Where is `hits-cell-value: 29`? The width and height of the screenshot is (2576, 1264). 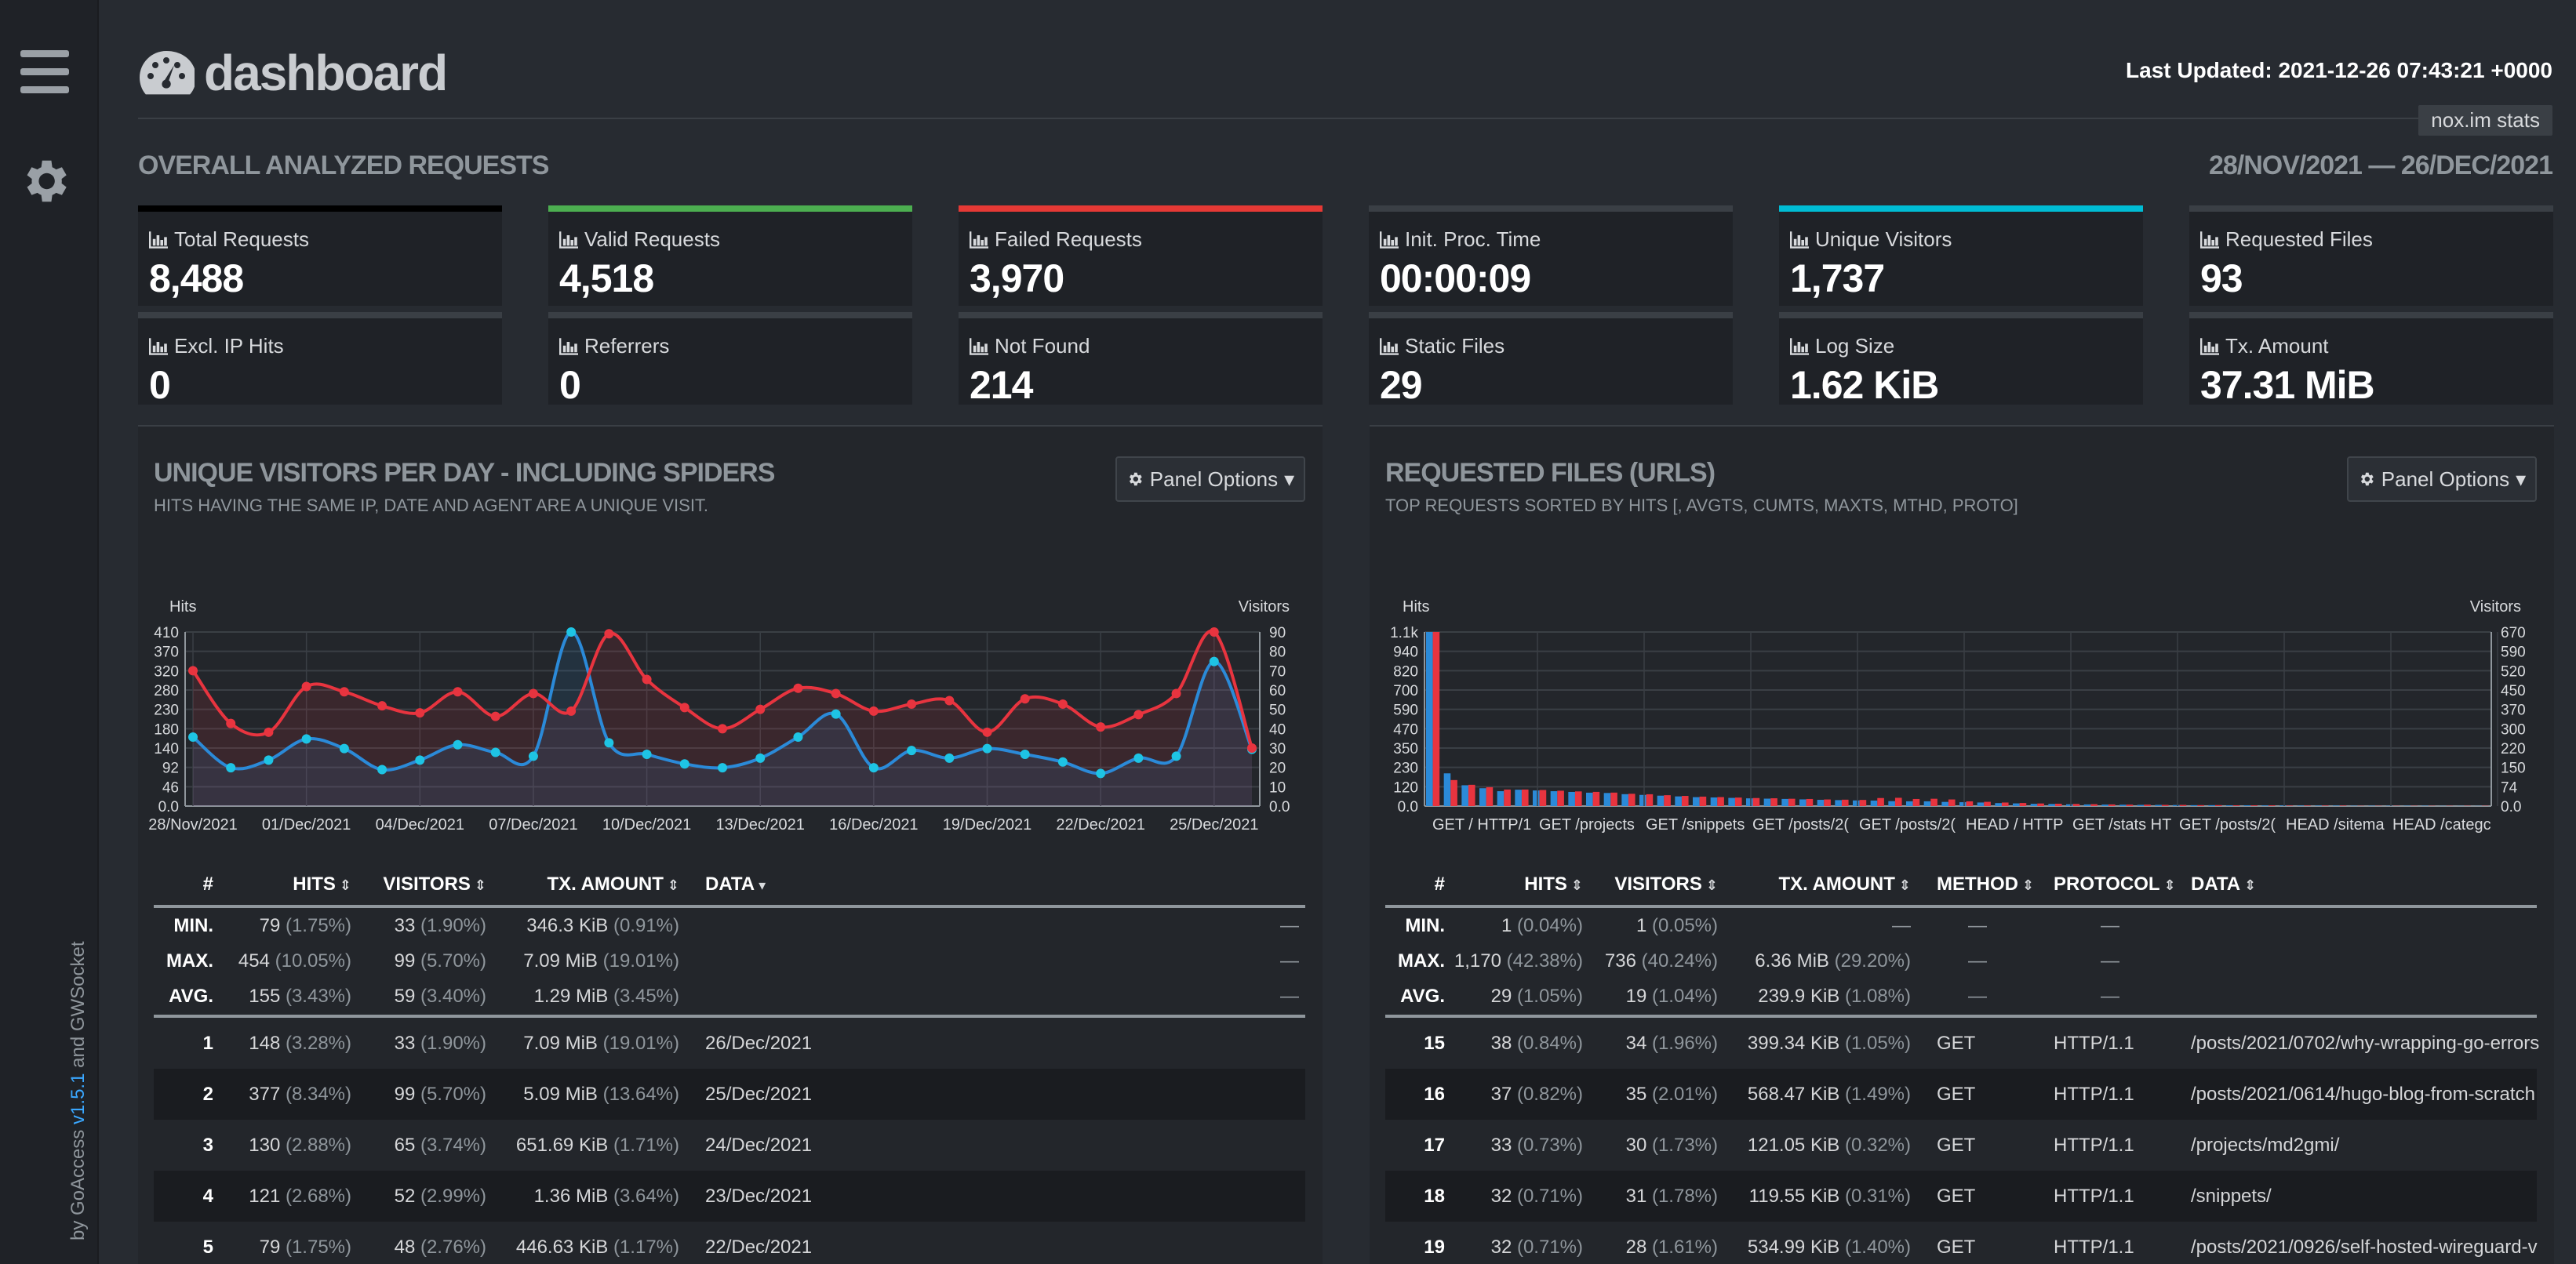 hits-cell-value: 29 is located at coordinates (1501, 996).